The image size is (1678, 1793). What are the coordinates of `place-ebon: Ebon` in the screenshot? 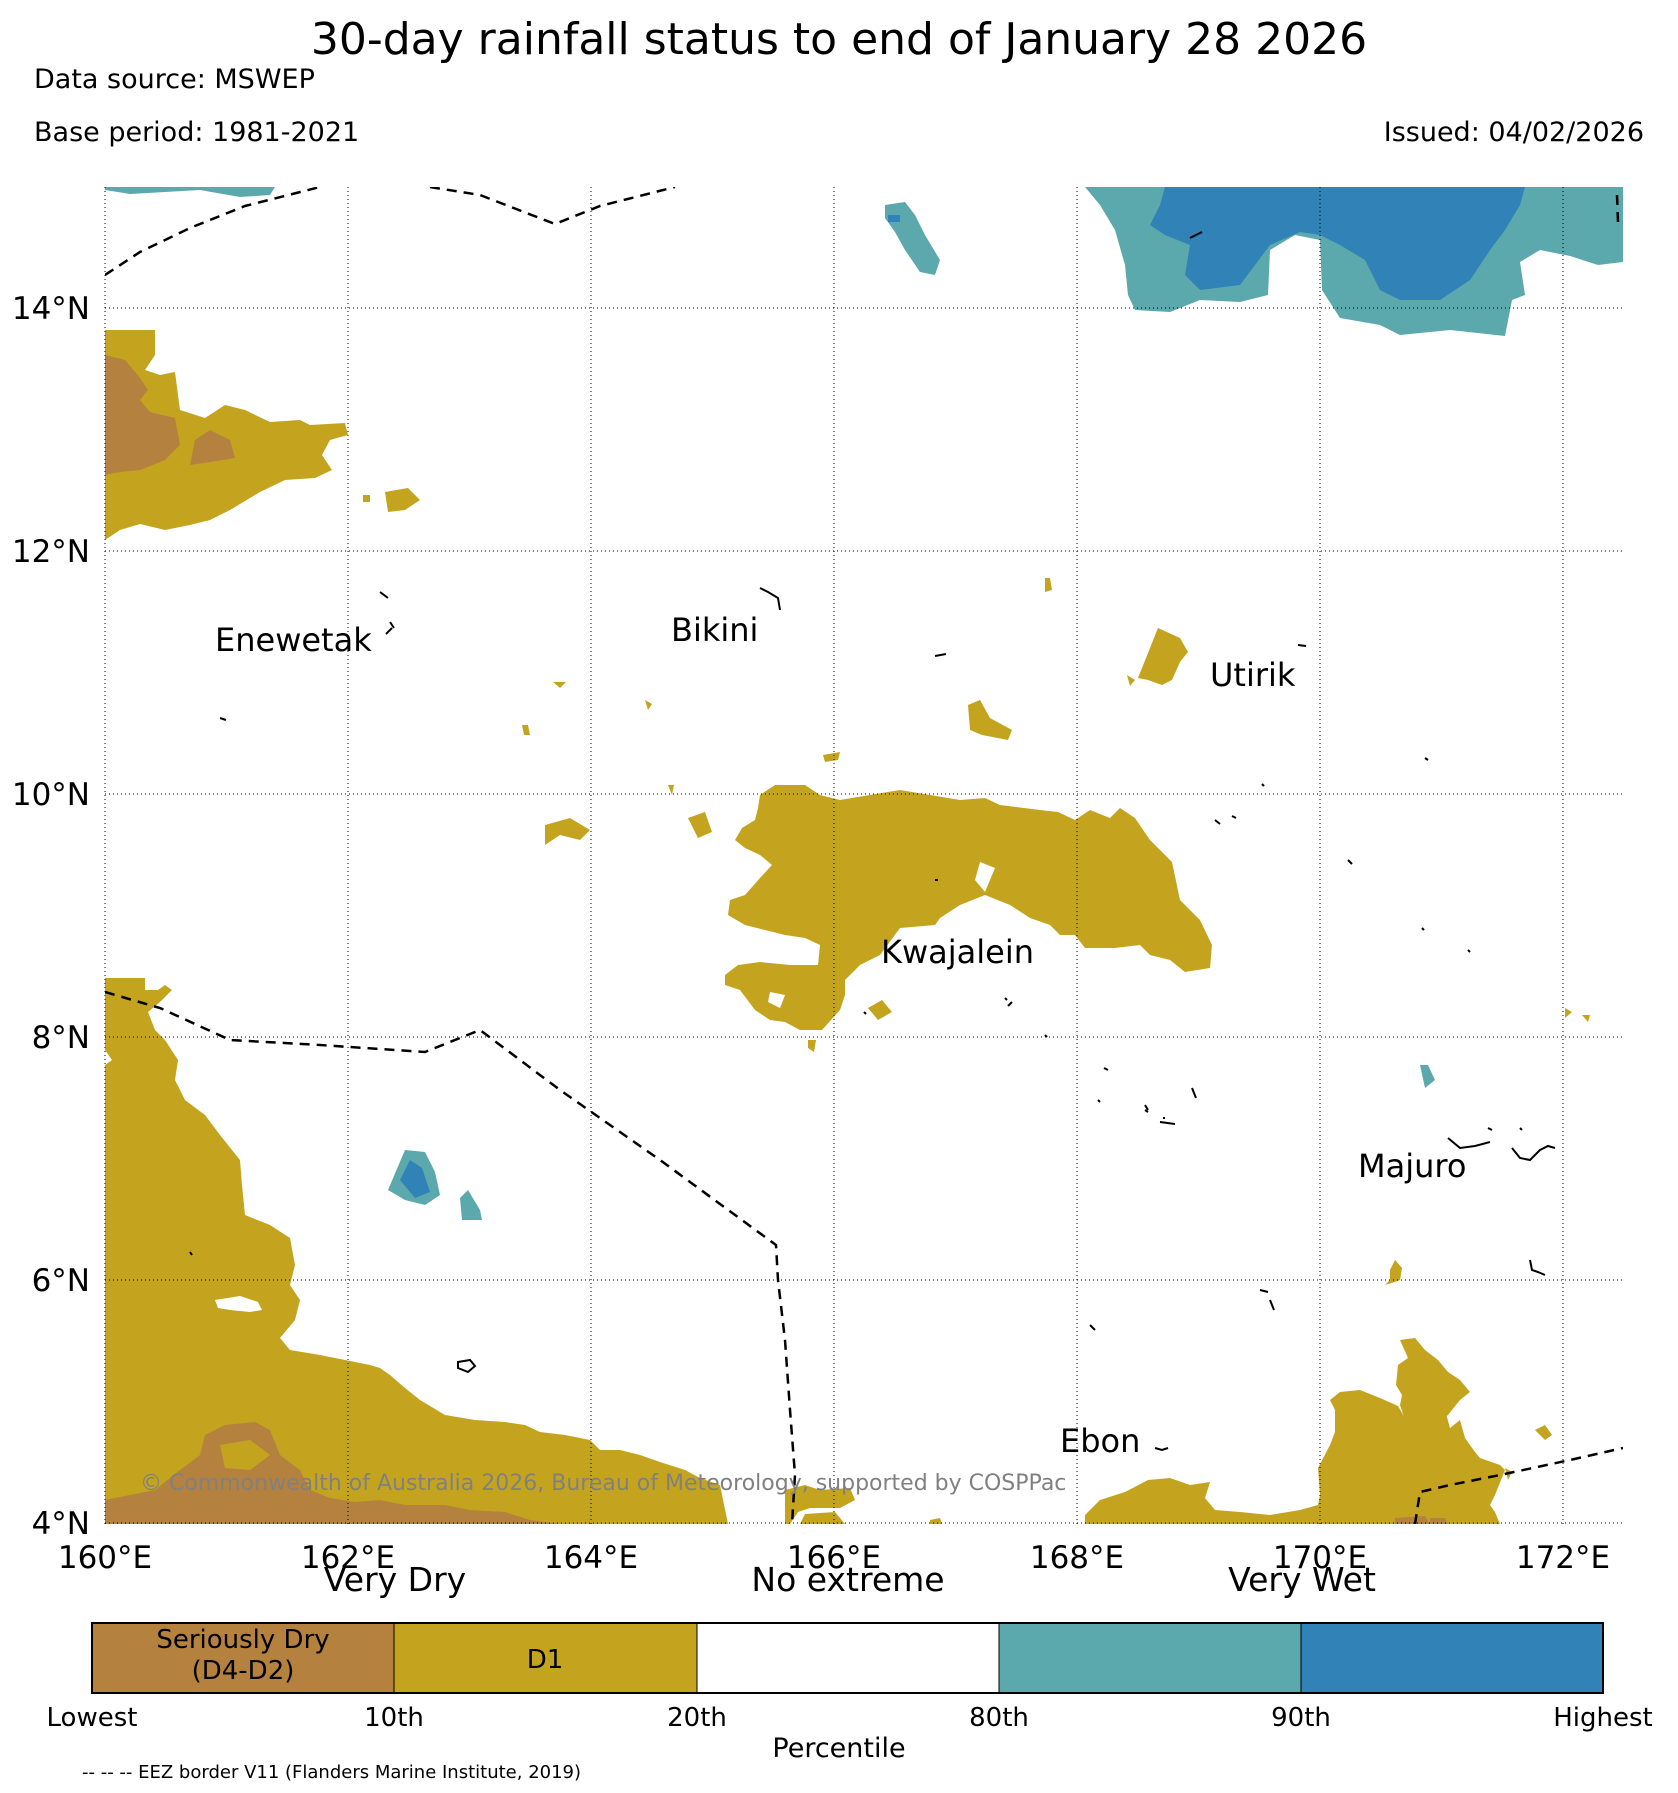 It's located at (1100, 1441).